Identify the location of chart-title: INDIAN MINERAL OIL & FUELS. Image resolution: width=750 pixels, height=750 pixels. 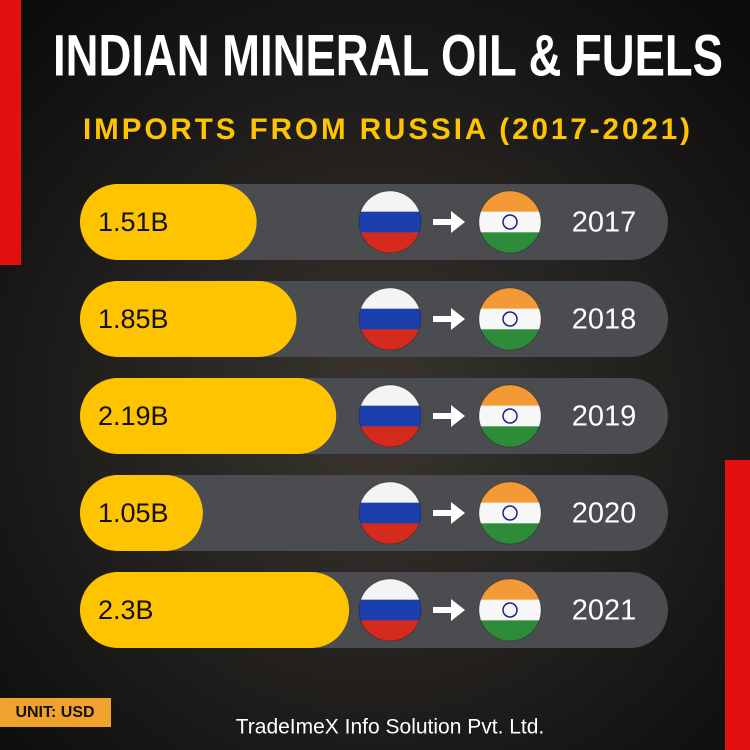
(388, 55).